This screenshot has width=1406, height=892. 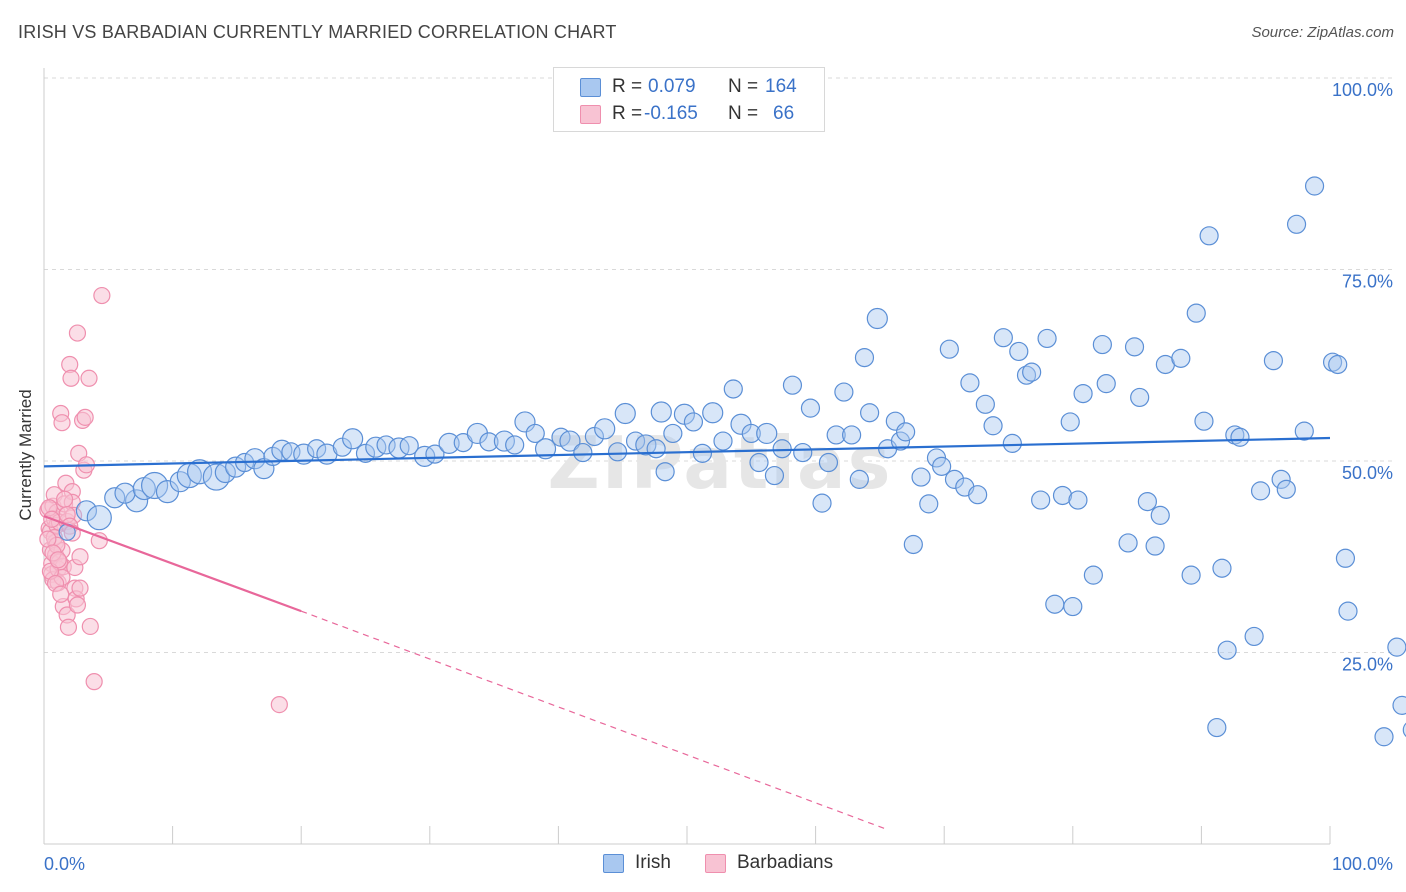 What do you see at coordinates (785, 862) in the screenshot?
I see `legend-label-barbadians: Barbadians` at bounding box center [785, 862].